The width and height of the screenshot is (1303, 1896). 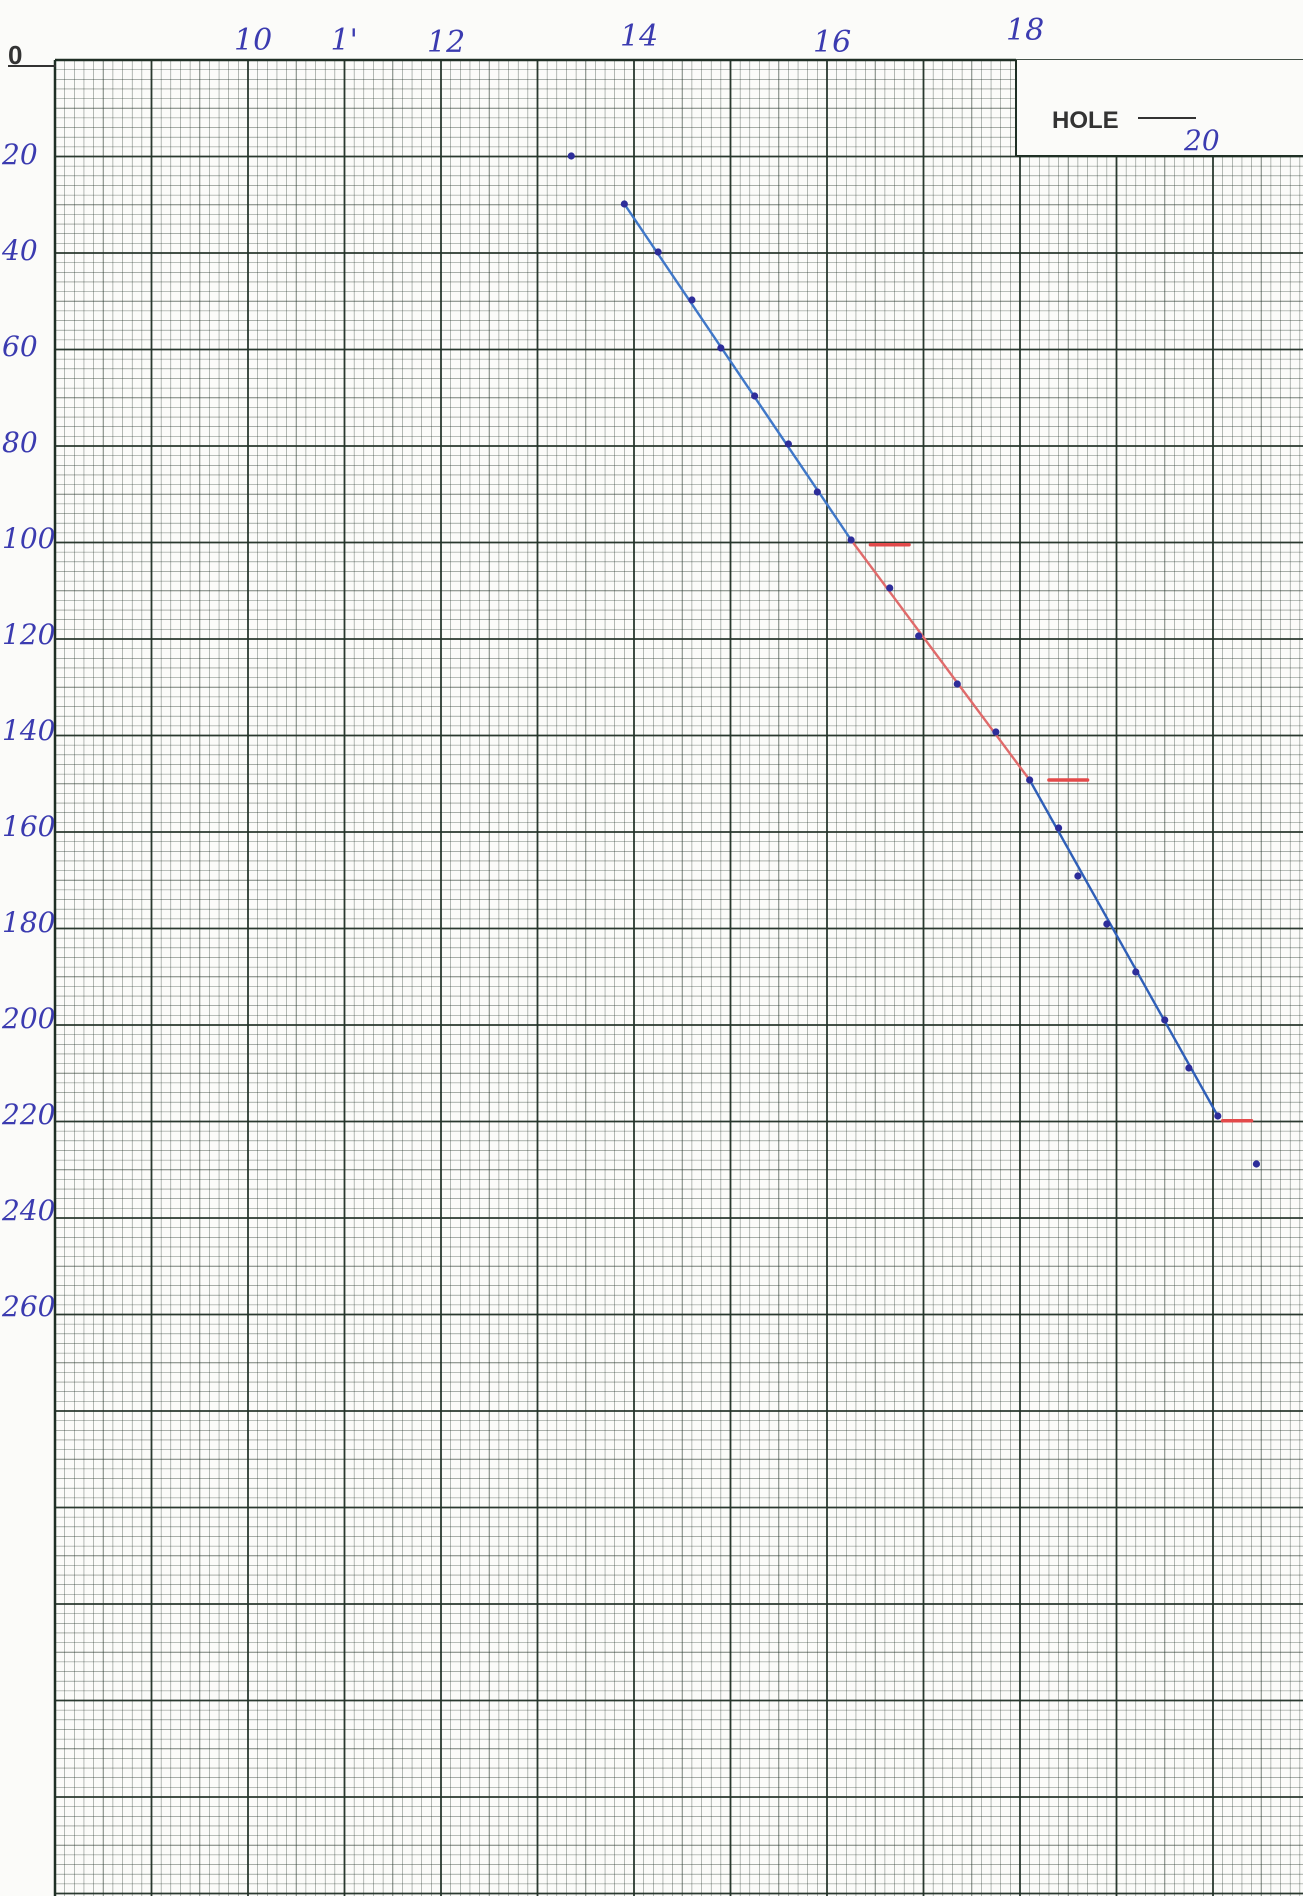 I want to click on y-axis-labels: 20 40 60 80 100 120 140 160 180 200 220 240 260, so click(x=28, y=730).